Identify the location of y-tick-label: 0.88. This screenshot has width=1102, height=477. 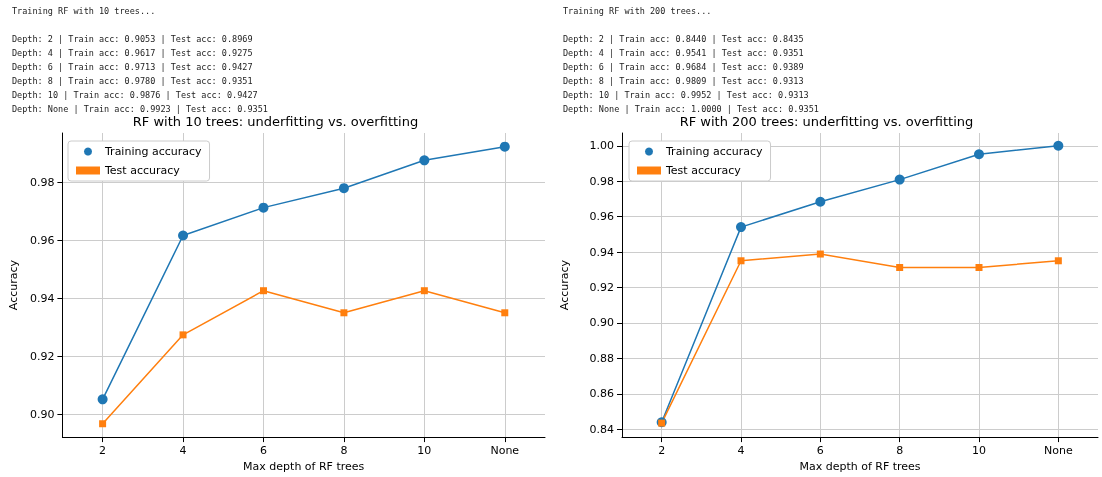
(601, 358).